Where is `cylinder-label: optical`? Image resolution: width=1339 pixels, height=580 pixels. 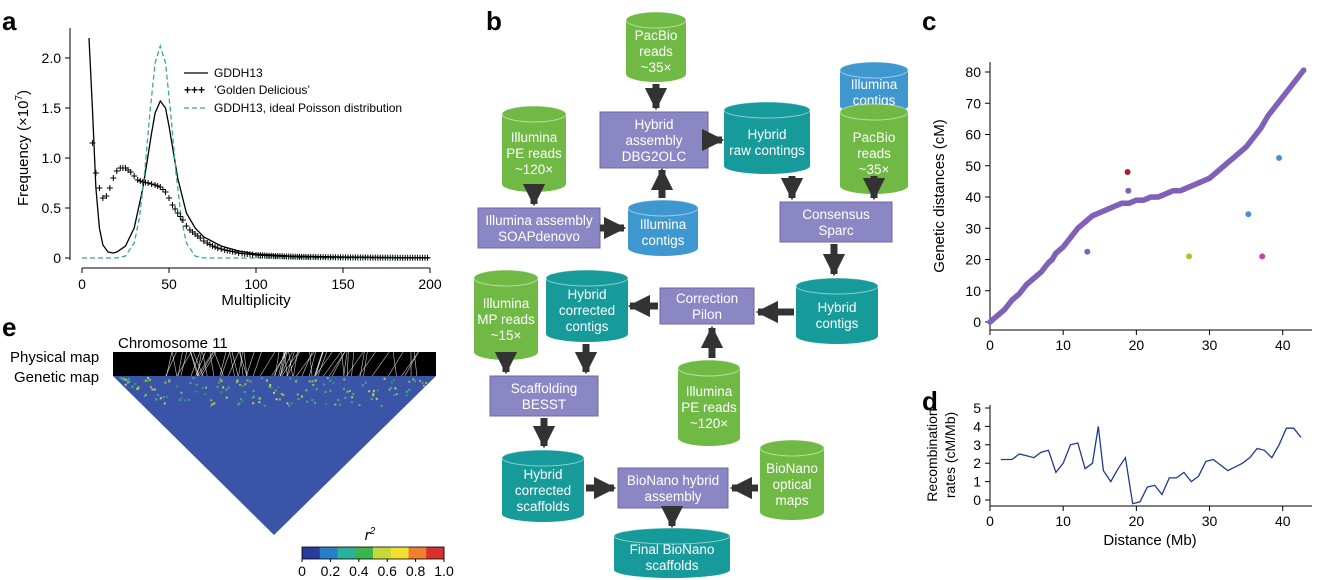
cylinder-label: optical is located at coordinates (791, 484).